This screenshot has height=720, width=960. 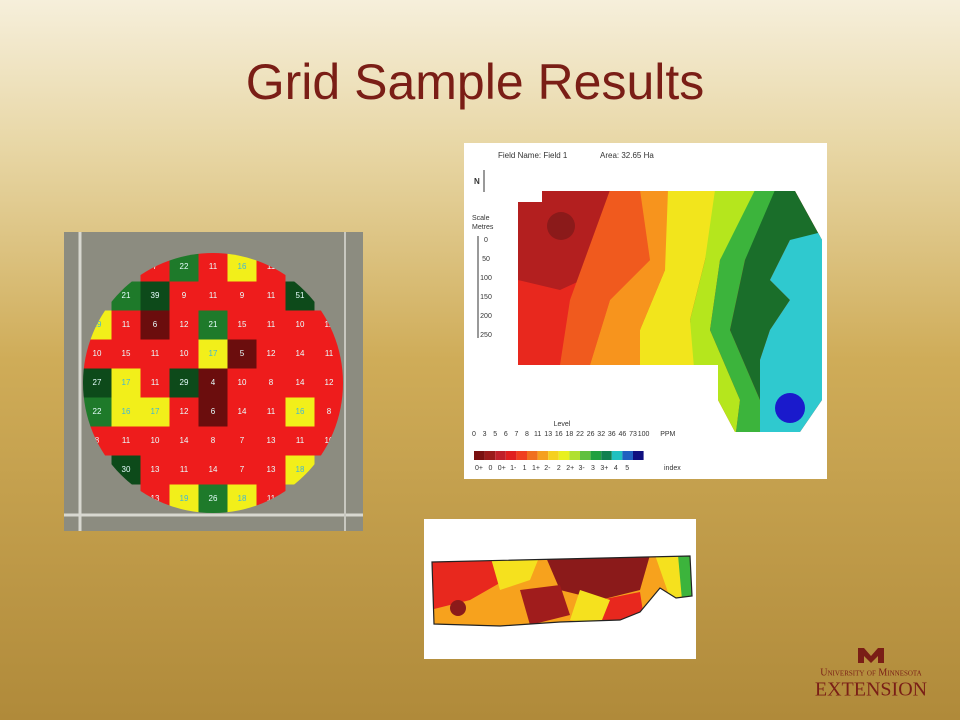 I want to click on level-label: 5, so click(x=495, y=434).